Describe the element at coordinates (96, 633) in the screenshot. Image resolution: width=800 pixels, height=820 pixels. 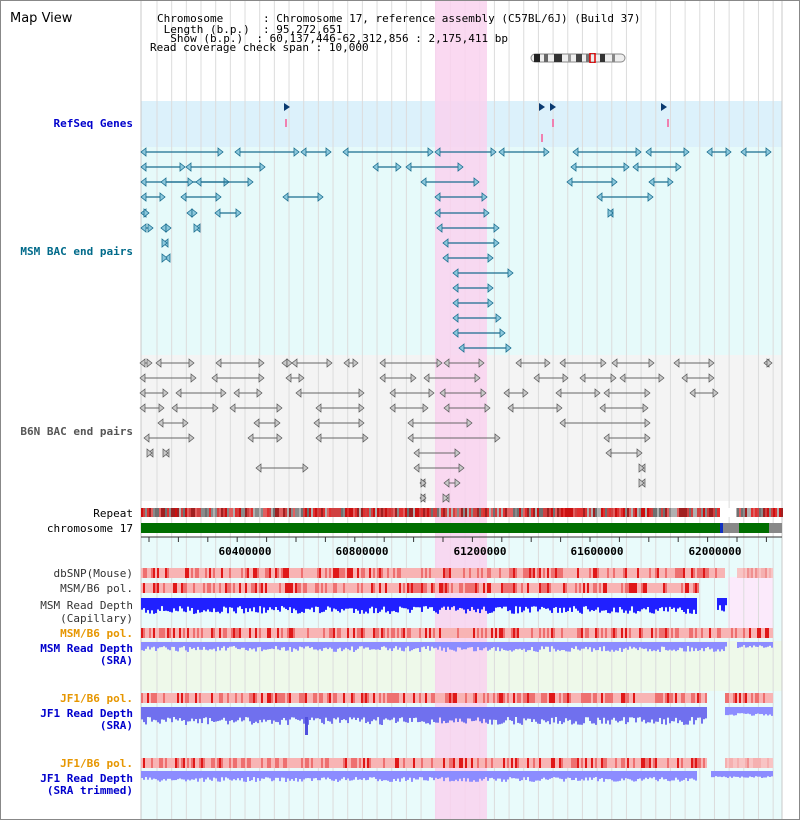
I see `track-label-msm-b6-pol-sra: MSM/B6 pol.` at that location.